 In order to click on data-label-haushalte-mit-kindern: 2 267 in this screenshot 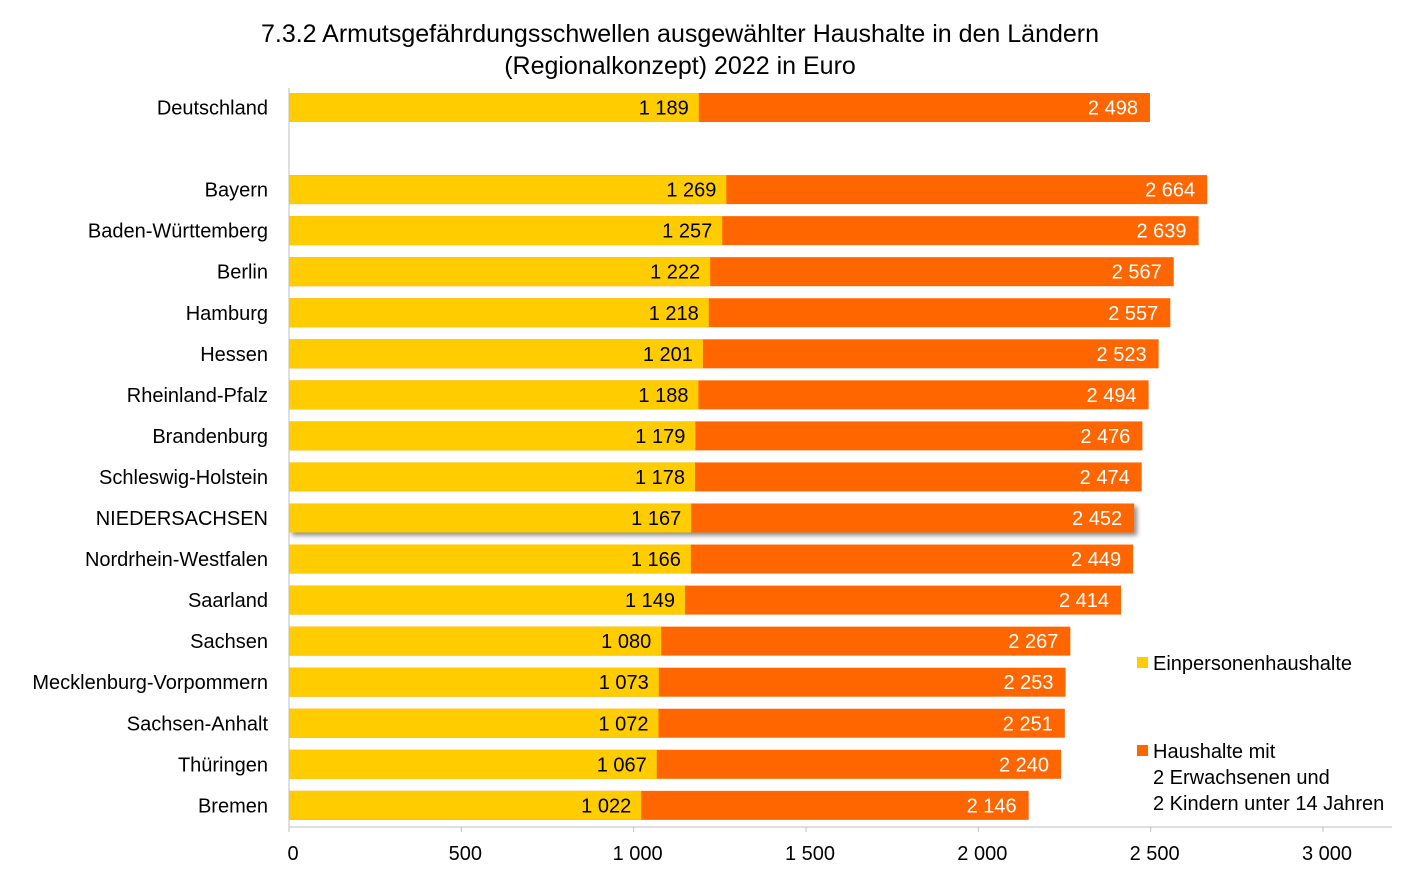, I will do `click(1033, 642)`.